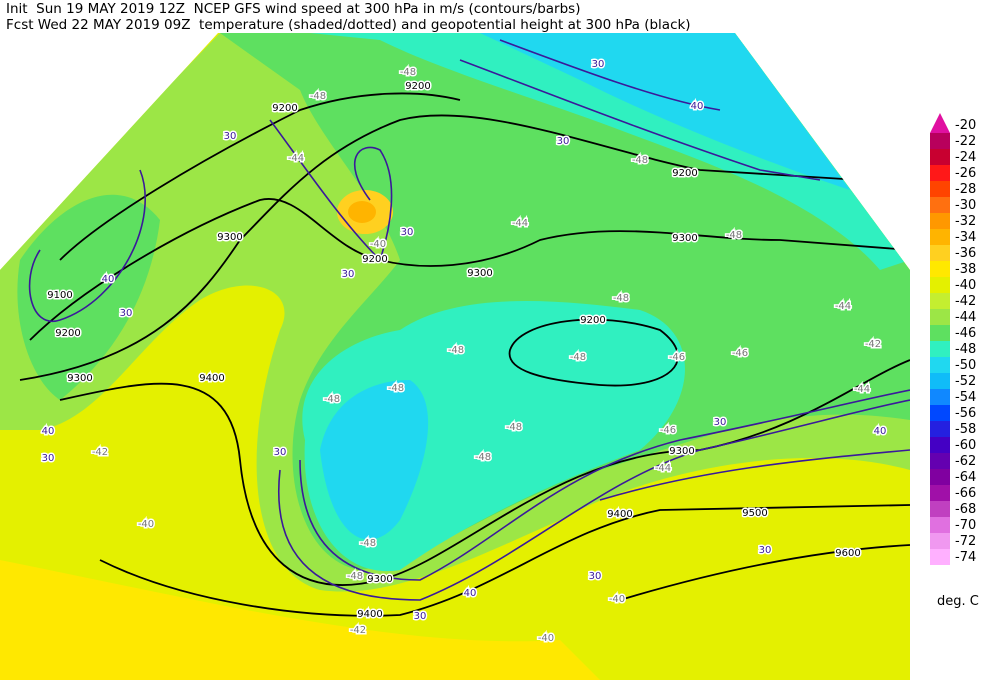 The image size is (1000, 684). What do you see at coordinates (965, 381) in the screenshot?
I see `colorbar-label: -52` at bounding box center [965, 381].